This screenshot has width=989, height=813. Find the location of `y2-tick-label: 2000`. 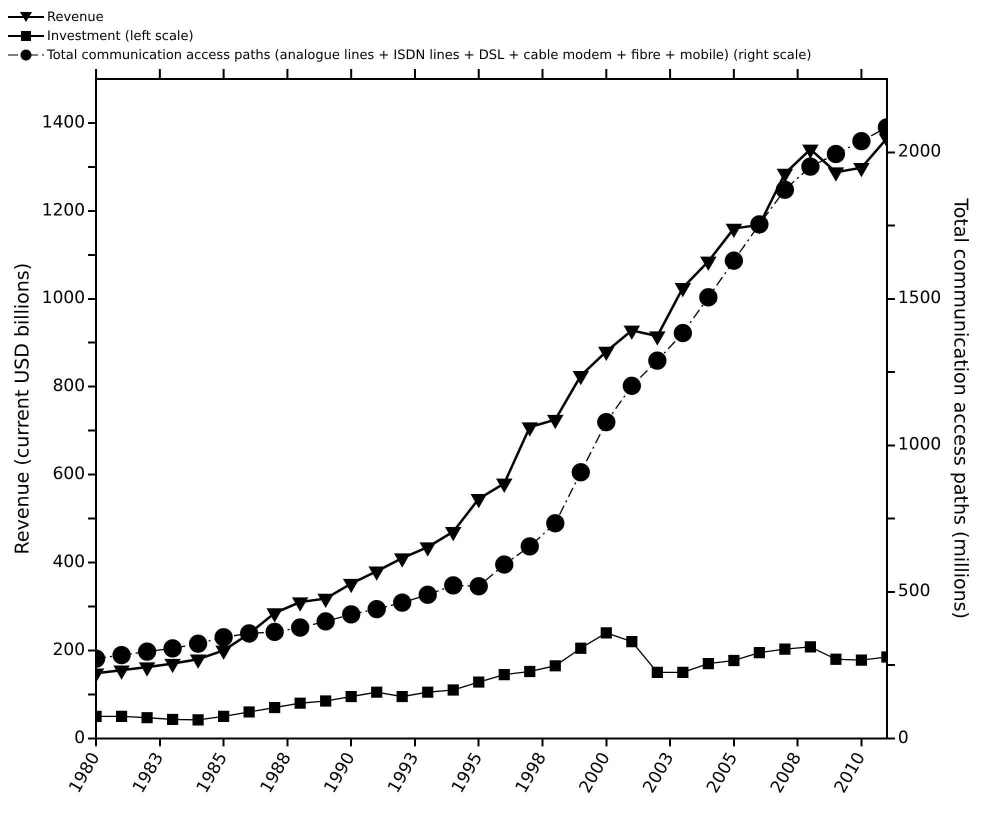

y2-tick-label: 2000 is located at coordinates (920, 152).